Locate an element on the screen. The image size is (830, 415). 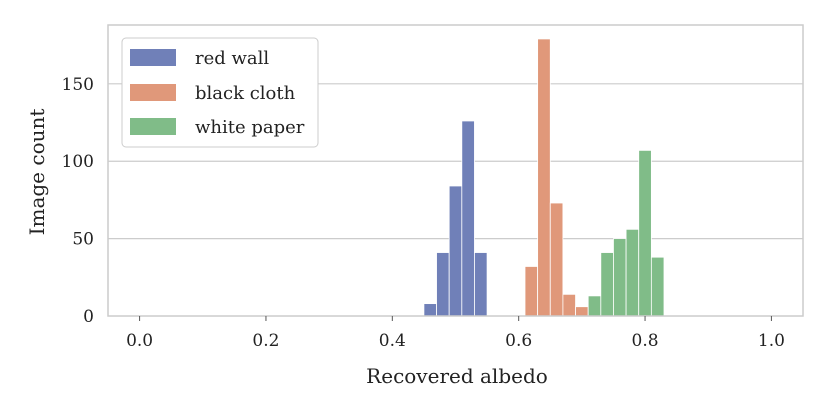
legend-label-white-paper: white paper is located at coordinates (250, 127).